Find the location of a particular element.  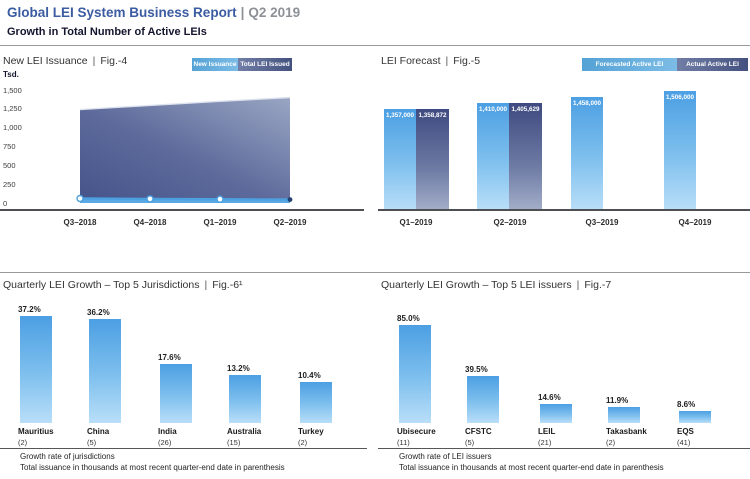

category-count-mauritius: (2) is located at coordinates (23, 442).